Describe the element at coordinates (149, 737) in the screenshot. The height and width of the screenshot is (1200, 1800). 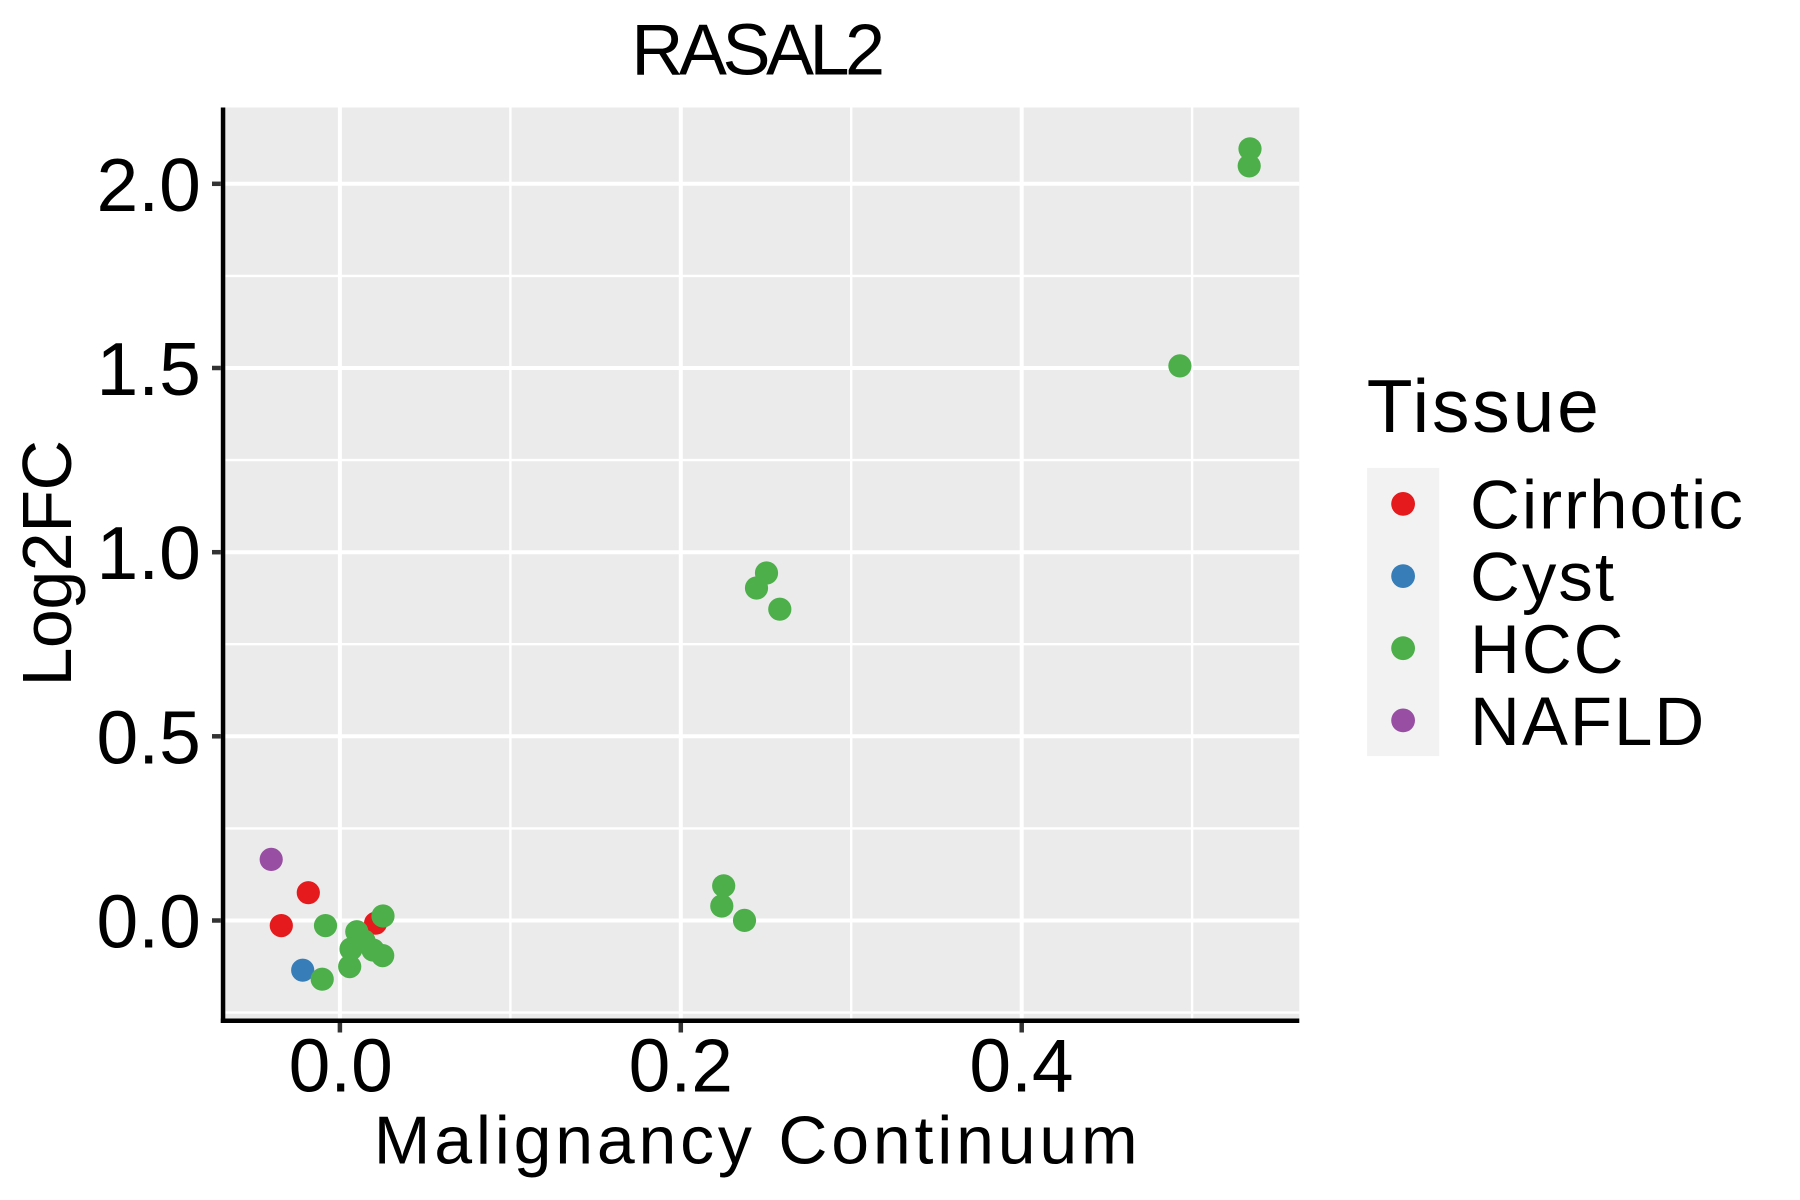
I see `svg-text: 0.5` at that location.